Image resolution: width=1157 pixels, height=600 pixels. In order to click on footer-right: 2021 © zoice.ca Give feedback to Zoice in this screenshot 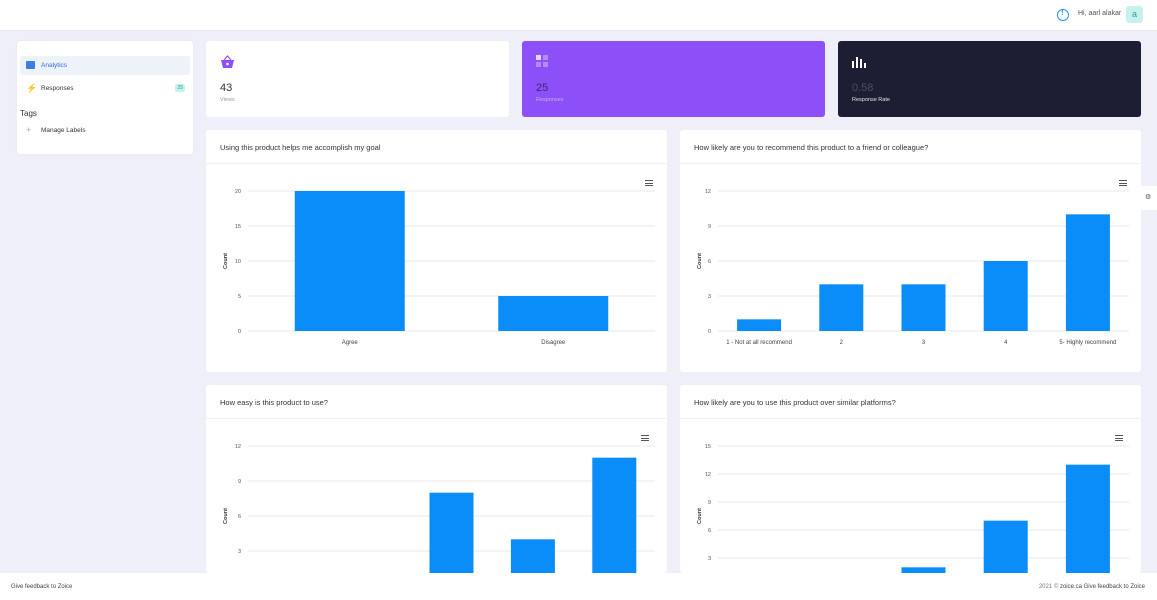, I will do `click(1092, 587)`.